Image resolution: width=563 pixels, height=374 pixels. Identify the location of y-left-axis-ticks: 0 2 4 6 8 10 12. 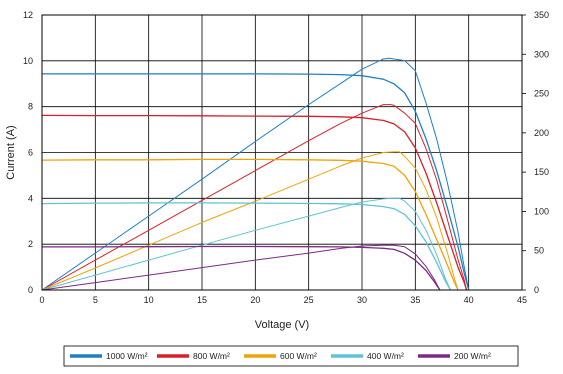
(28, 152).